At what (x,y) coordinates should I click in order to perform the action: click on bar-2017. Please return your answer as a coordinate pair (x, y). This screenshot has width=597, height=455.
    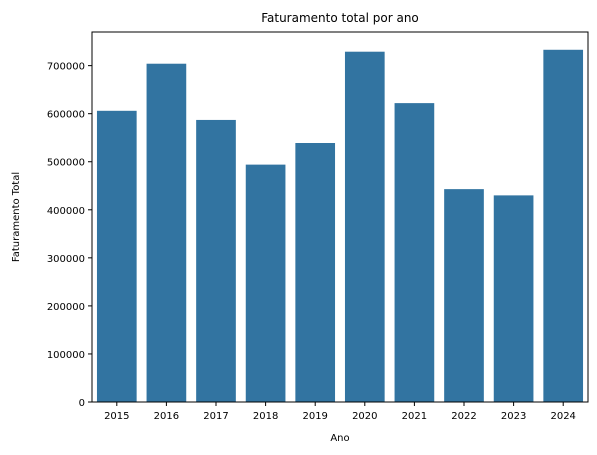
    Looking at the image, I should click on (216, 261).